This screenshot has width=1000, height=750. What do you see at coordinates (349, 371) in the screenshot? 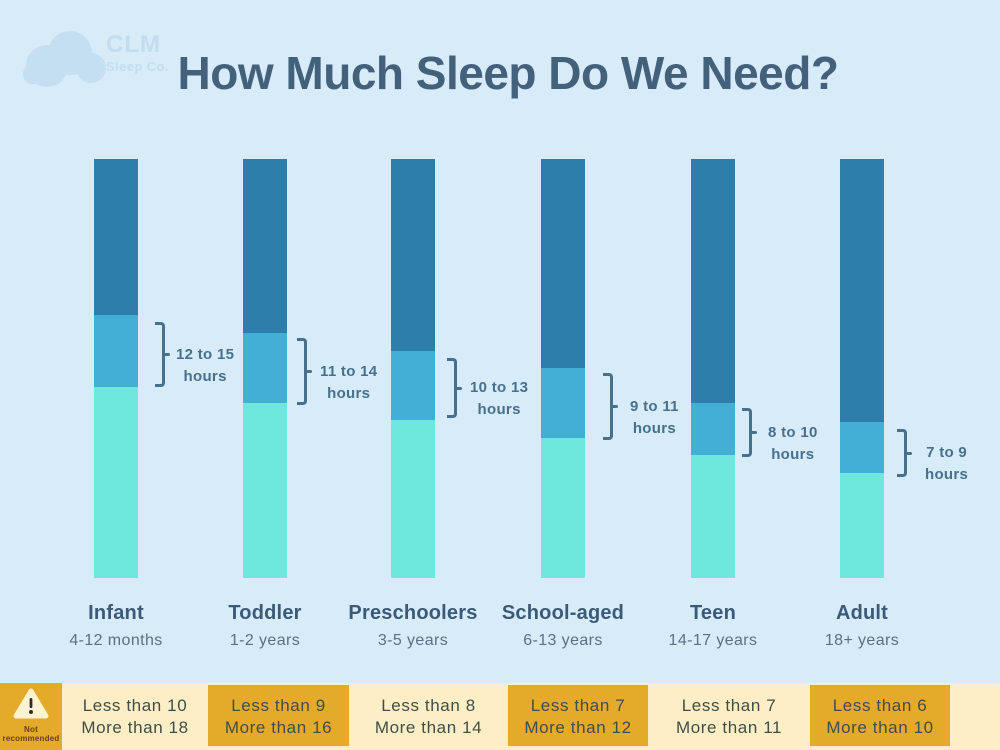
I see `hours-range-text-toddler: 11 to 14` at bounding box center [349, 371].